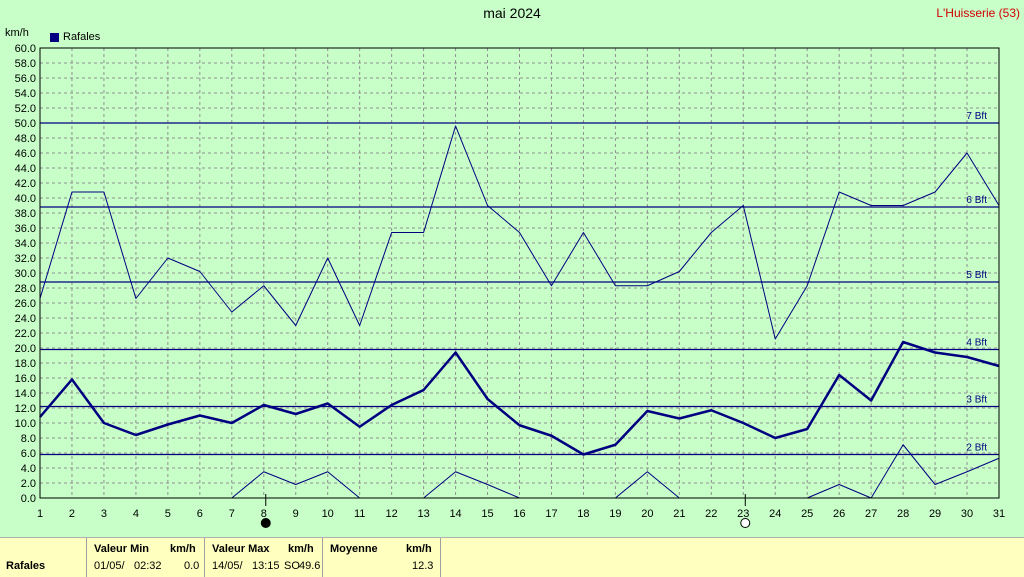 Image resolution: width=1024 pixels, height=577 pixels. What do you see at coordinates (148, 566) in the screenshot?
I see `stats-min-time: 02:32` at bounding box center [148, 566].